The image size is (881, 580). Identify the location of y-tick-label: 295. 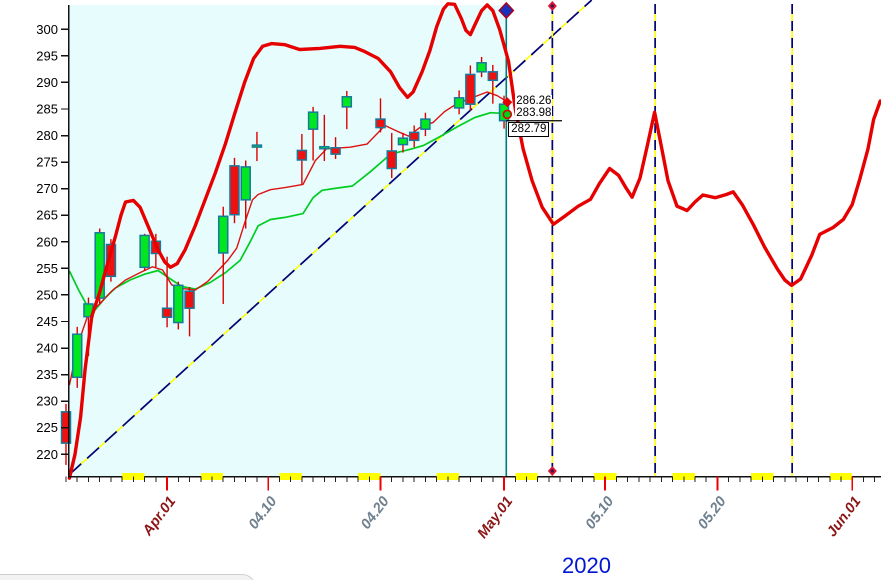
(47, 55).